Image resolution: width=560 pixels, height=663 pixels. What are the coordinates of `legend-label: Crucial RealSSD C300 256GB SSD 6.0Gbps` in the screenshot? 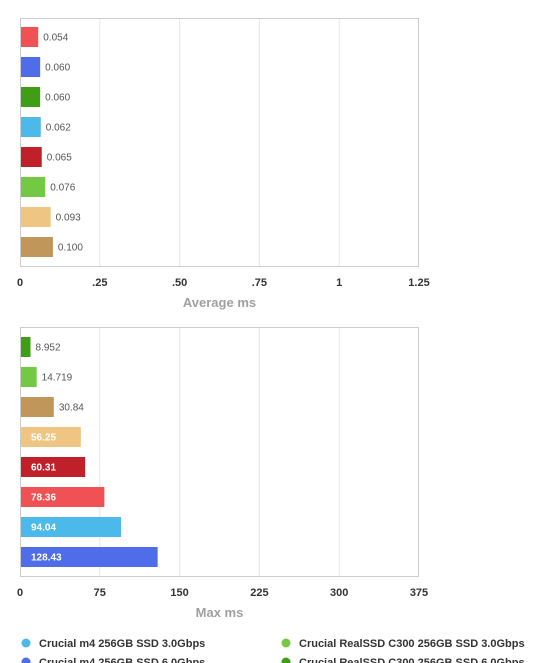 It's located at (412, 660).